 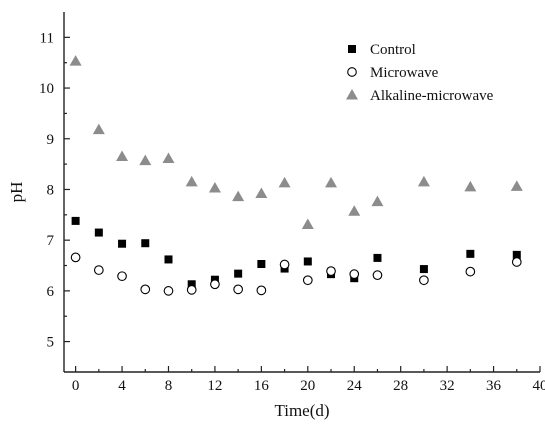 What do you see at coordinates (46, 89) in the screenshot?
I see `y-tick-label: 10` at bounding box center [46, 89].